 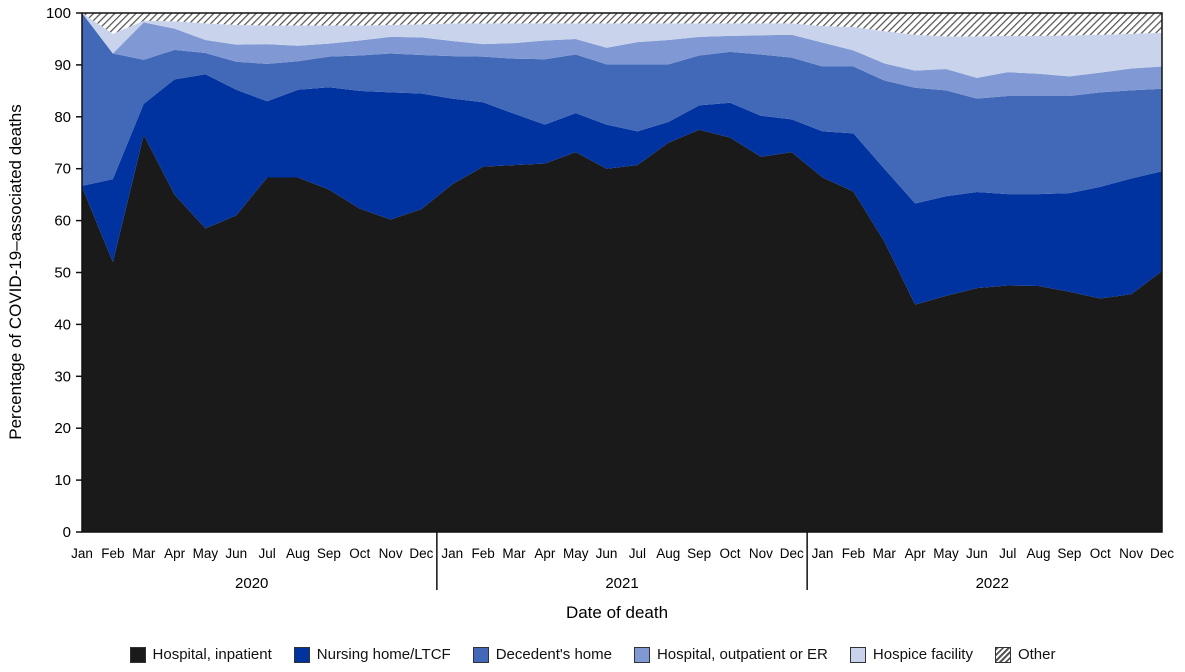 What do you see at coordinates (67, 532) in the screenshot?
I see `y-tick-label: 0` at bounding box center [67, 532].